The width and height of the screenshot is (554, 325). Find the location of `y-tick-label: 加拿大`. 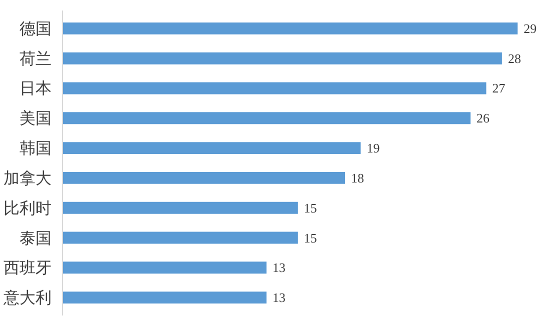

y-tick-label: 加拿大 is located at coordinates (28, 178).